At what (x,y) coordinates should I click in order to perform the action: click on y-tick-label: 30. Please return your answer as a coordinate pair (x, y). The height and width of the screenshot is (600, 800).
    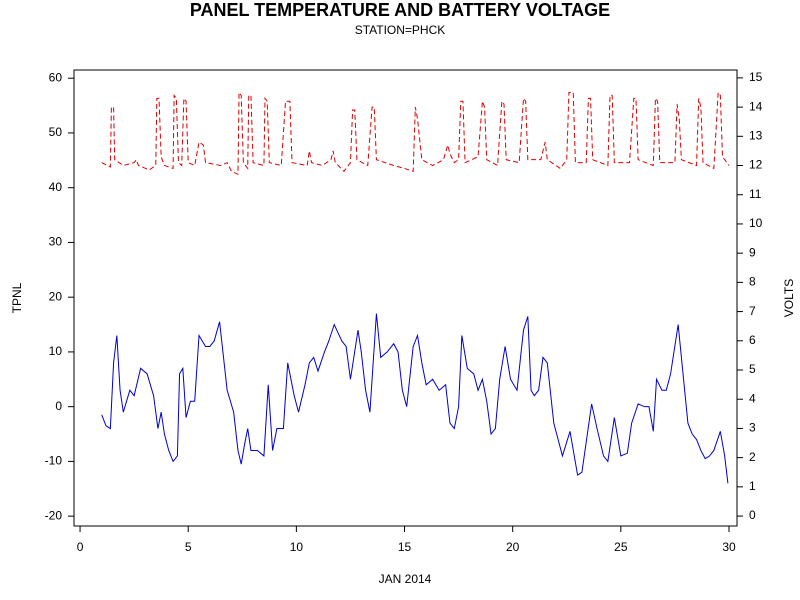
    Looking at the image, I should click on (56, 242).